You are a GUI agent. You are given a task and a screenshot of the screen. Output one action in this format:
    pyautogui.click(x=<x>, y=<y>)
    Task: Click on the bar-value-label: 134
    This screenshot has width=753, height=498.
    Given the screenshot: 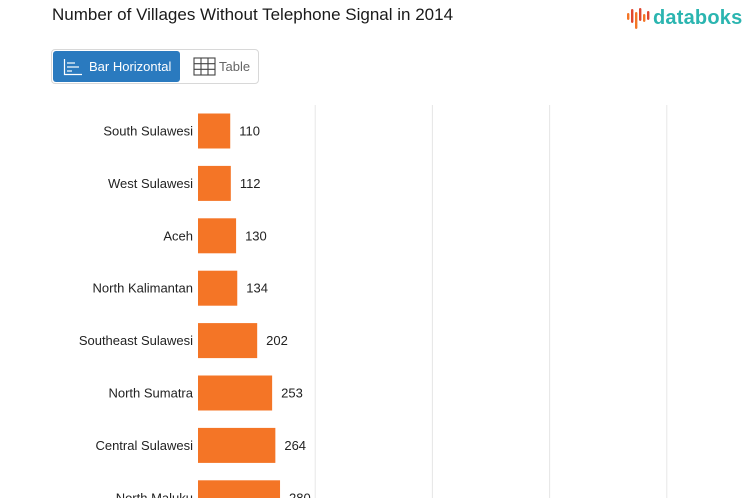 What is the action you would take?
    pyautogui.click(x=257, y=288)
    